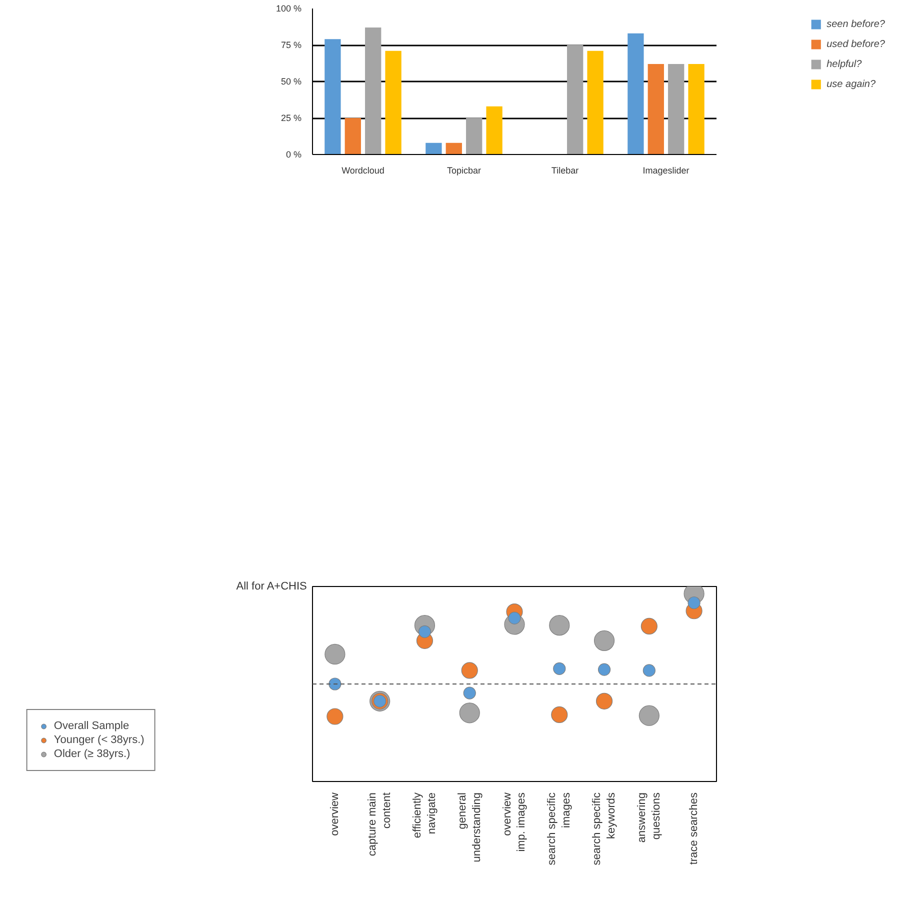  I want to click on x-tick-label: general understanding, so click(469, 827).